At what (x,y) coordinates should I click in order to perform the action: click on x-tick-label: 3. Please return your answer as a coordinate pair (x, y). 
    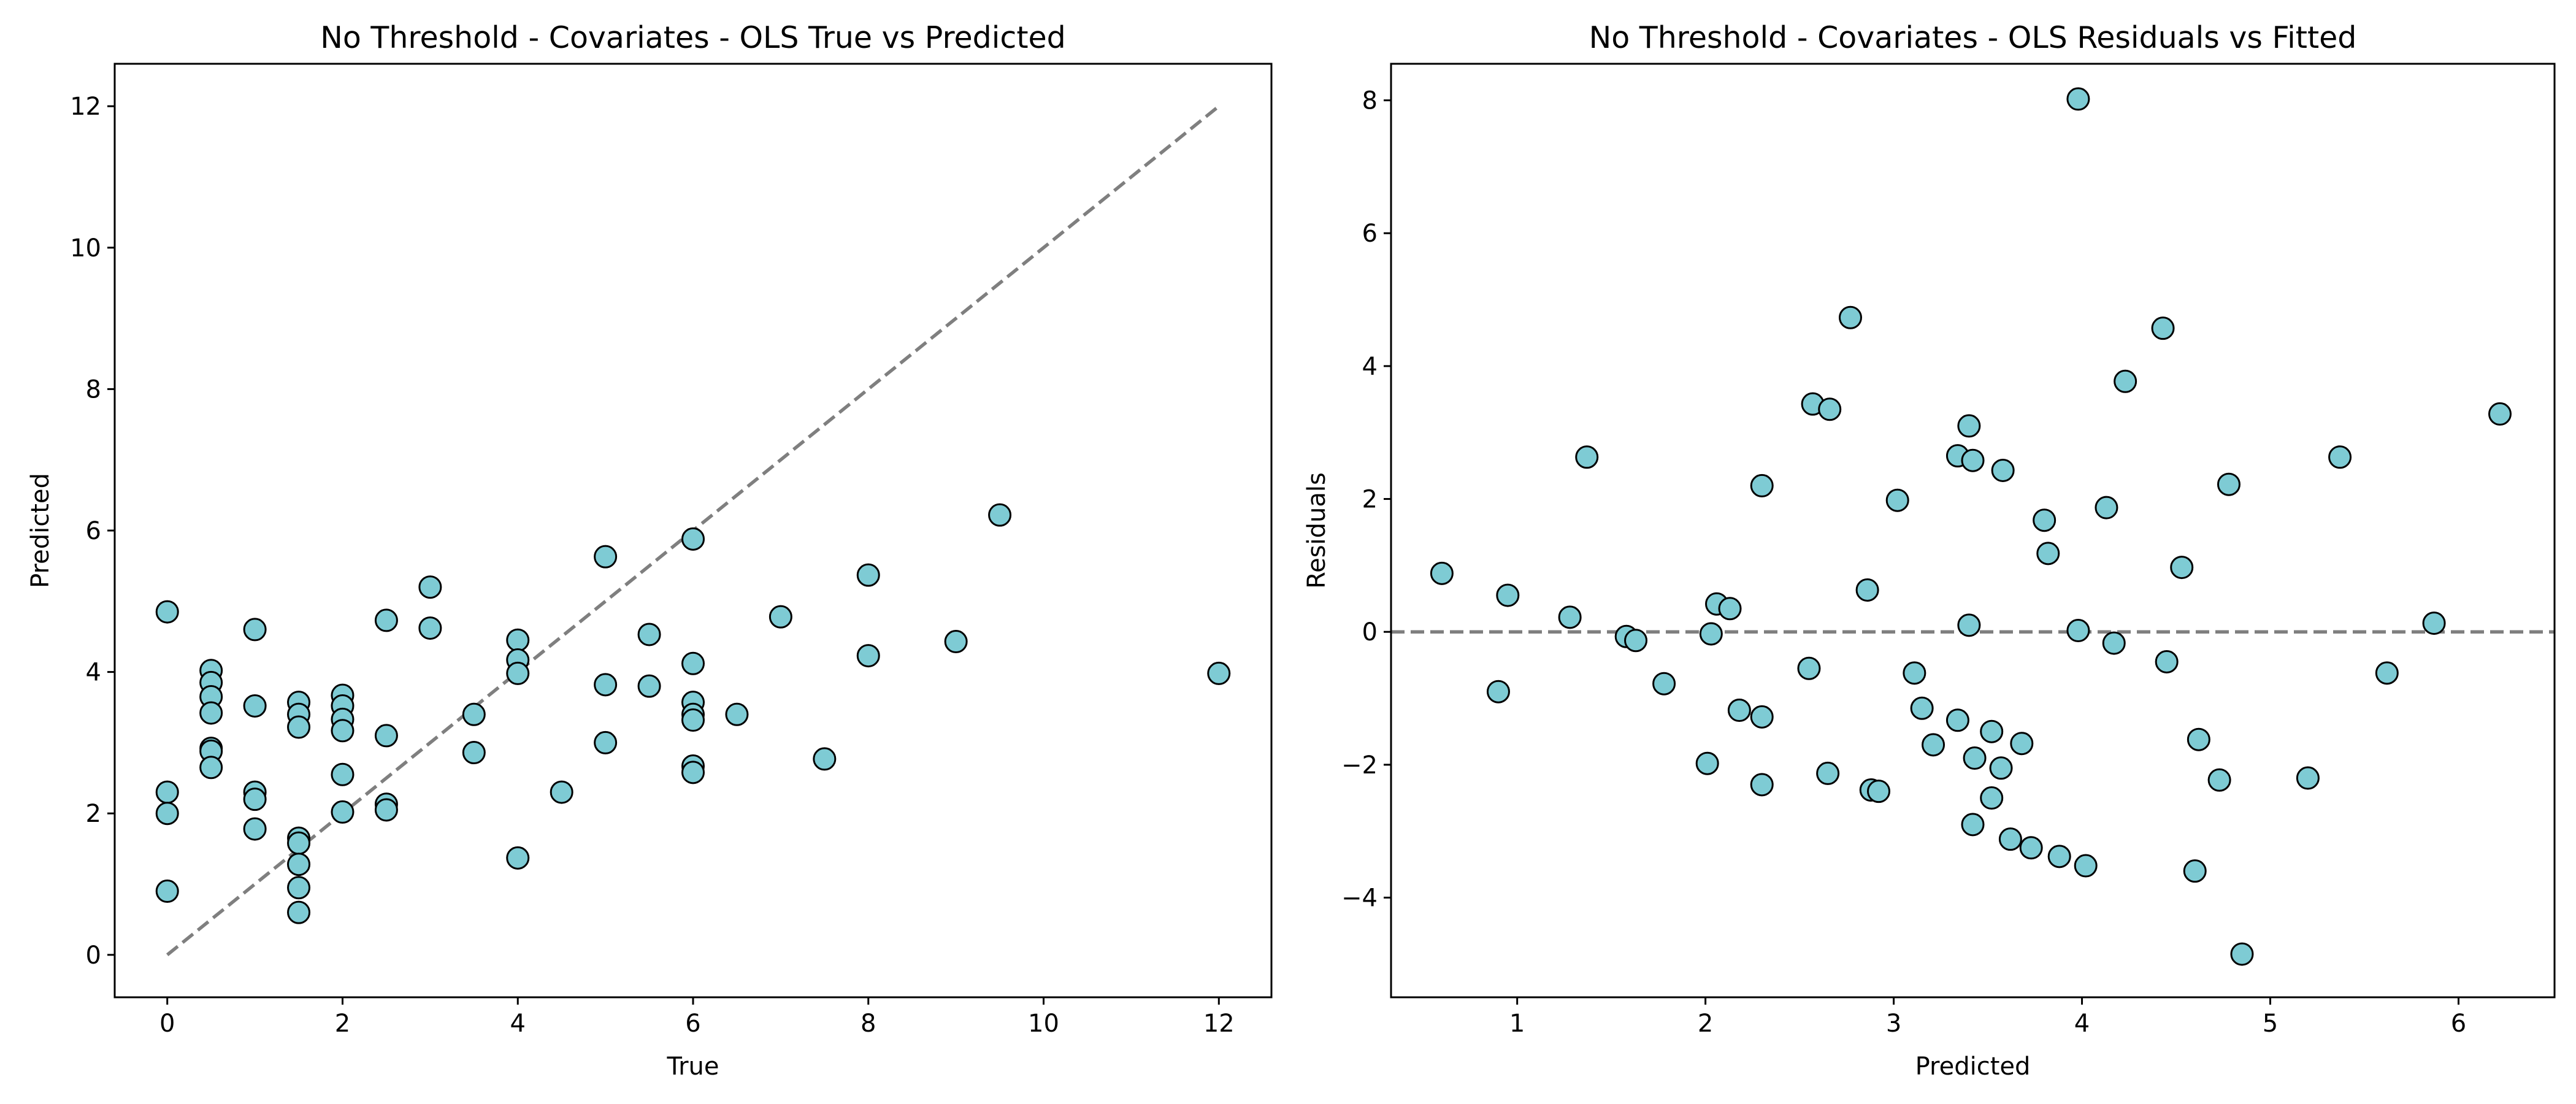
    Looking at the image, I should click on (1893, 1024).